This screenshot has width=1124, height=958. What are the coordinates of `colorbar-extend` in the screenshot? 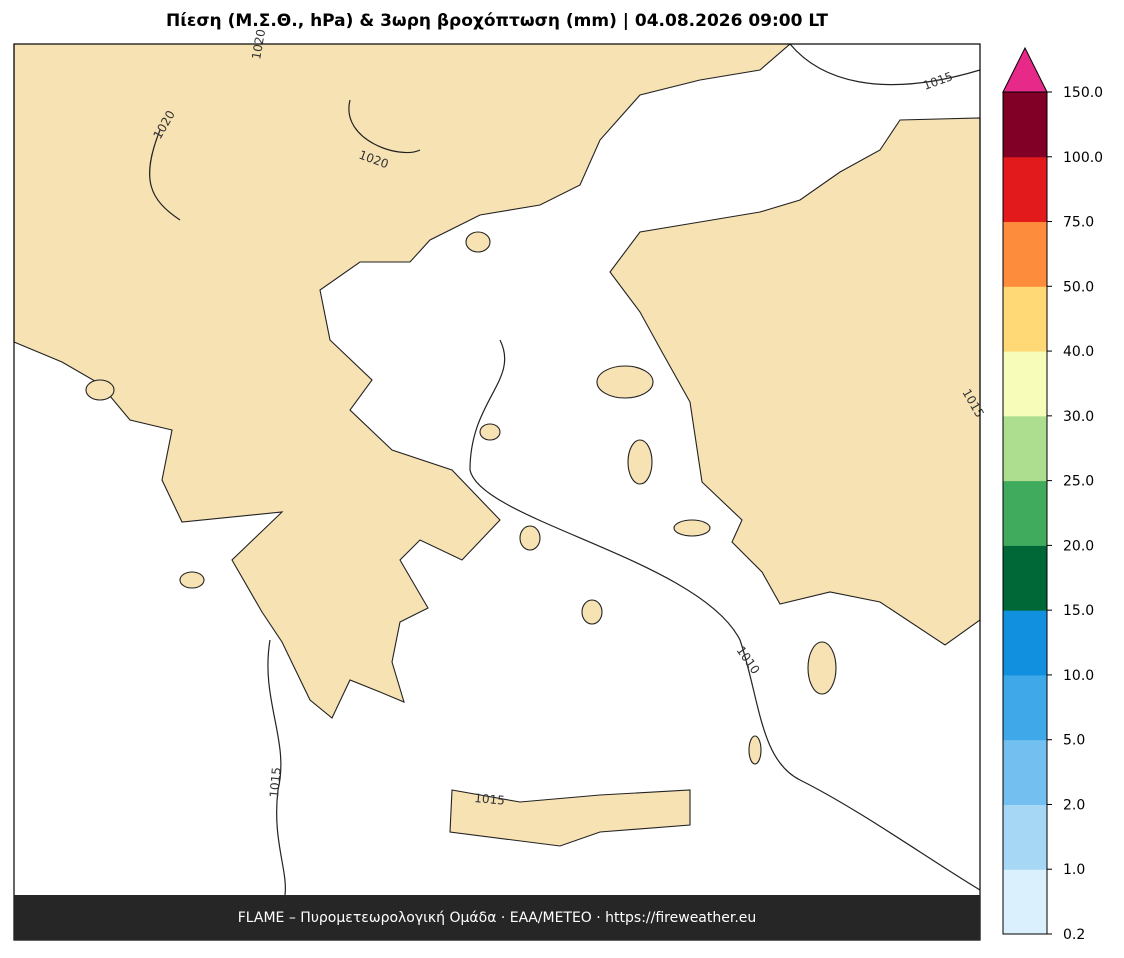 It's located at (1025, 69).